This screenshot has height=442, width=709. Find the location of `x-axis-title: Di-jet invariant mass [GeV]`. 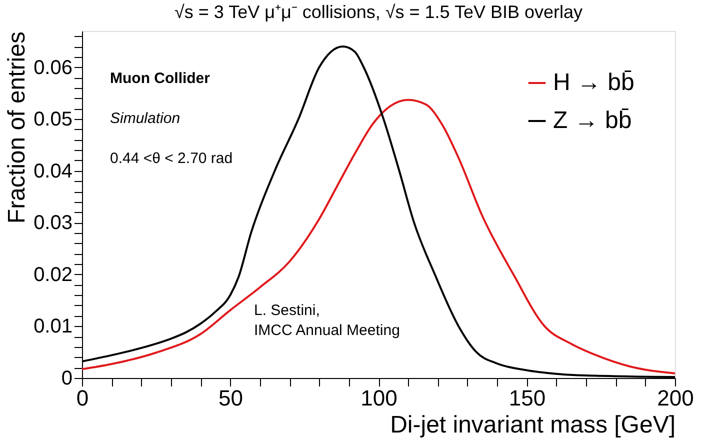

x-axis-title: Di-jet invariant mass [GeV] is located at coordinates (533, 425).